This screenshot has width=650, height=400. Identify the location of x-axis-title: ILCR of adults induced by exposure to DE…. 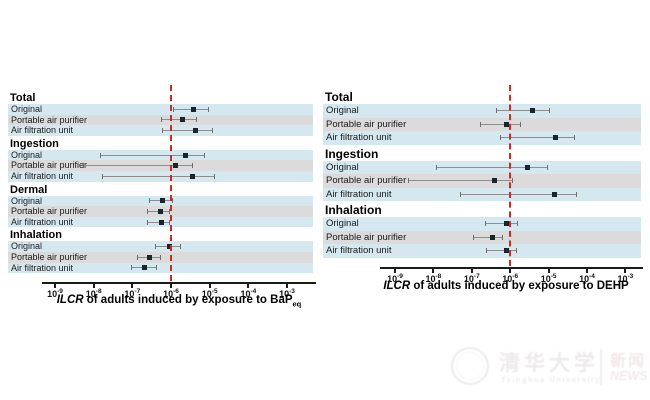
(506, 286).